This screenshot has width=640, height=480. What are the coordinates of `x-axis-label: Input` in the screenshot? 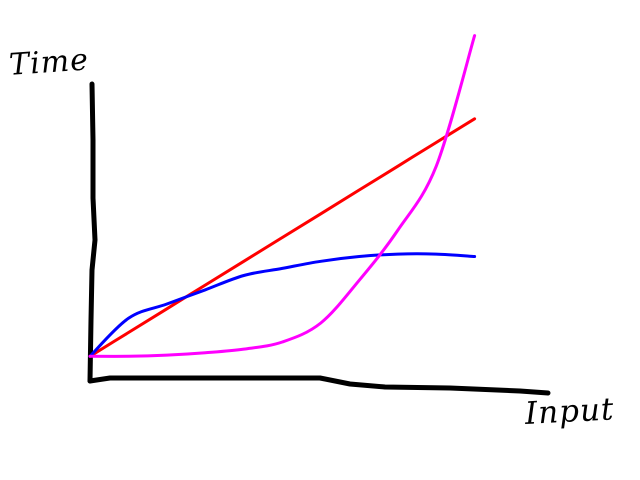 It's located at (570, 411).